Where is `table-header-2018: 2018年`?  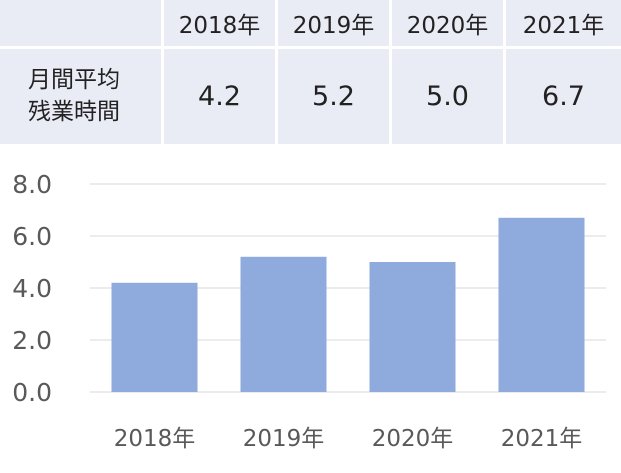
table-header-2018: 2018年 is located at coordinates (219, 23).